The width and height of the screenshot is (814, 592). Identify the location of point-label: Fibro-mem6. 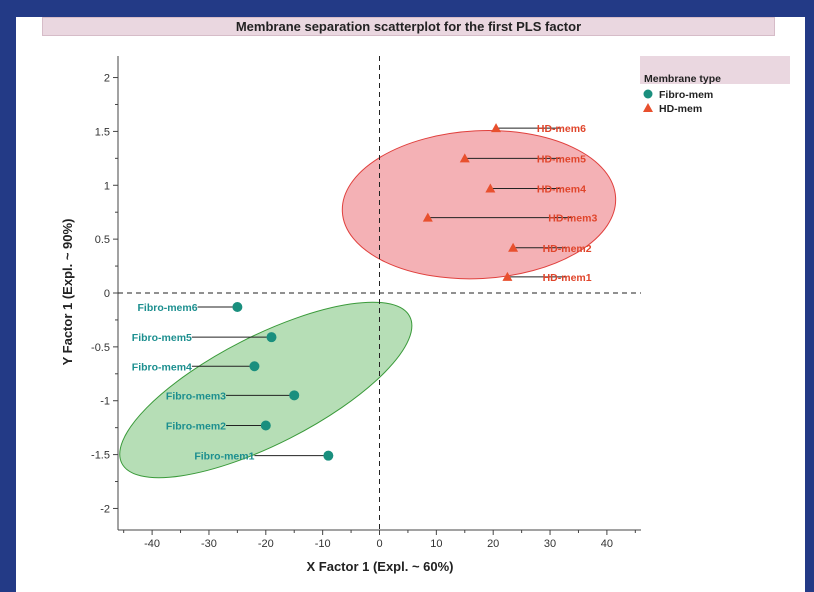
(167, 308).